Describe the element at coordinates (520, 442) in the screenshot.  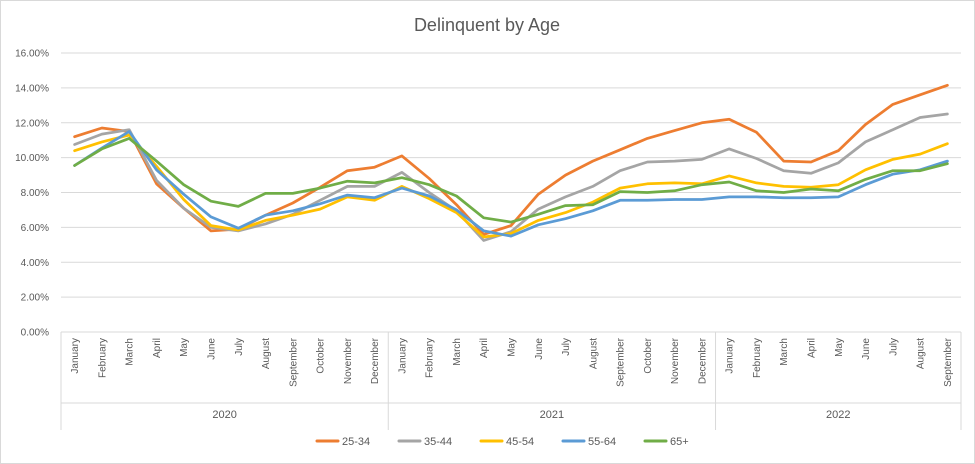
I see `legend-label: 45-54` at that location.